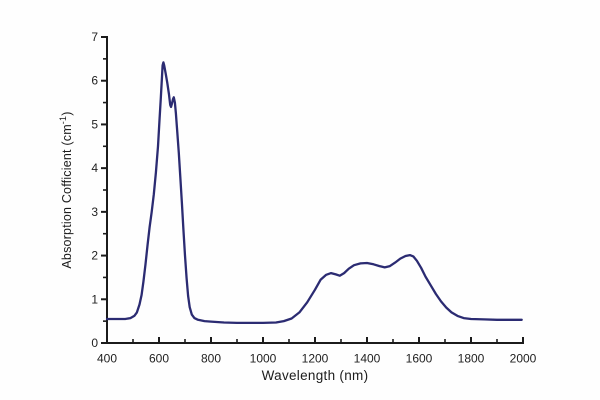  What do you see at coordinates (159, 359) in the screenshot?
I see `x-tick-label: 600` at bounding box center [159, 359].